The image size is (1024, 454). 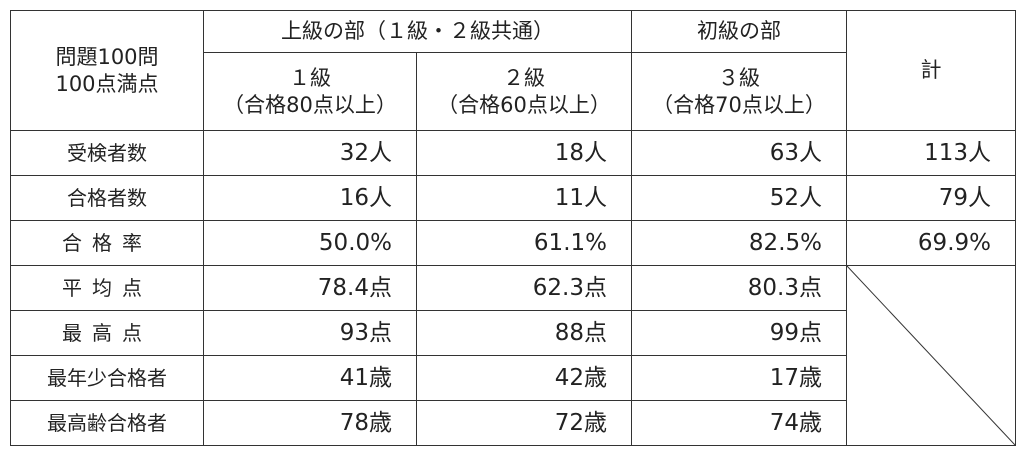 I want to click on text-line: 100点満点, so click(x=107, y=83).